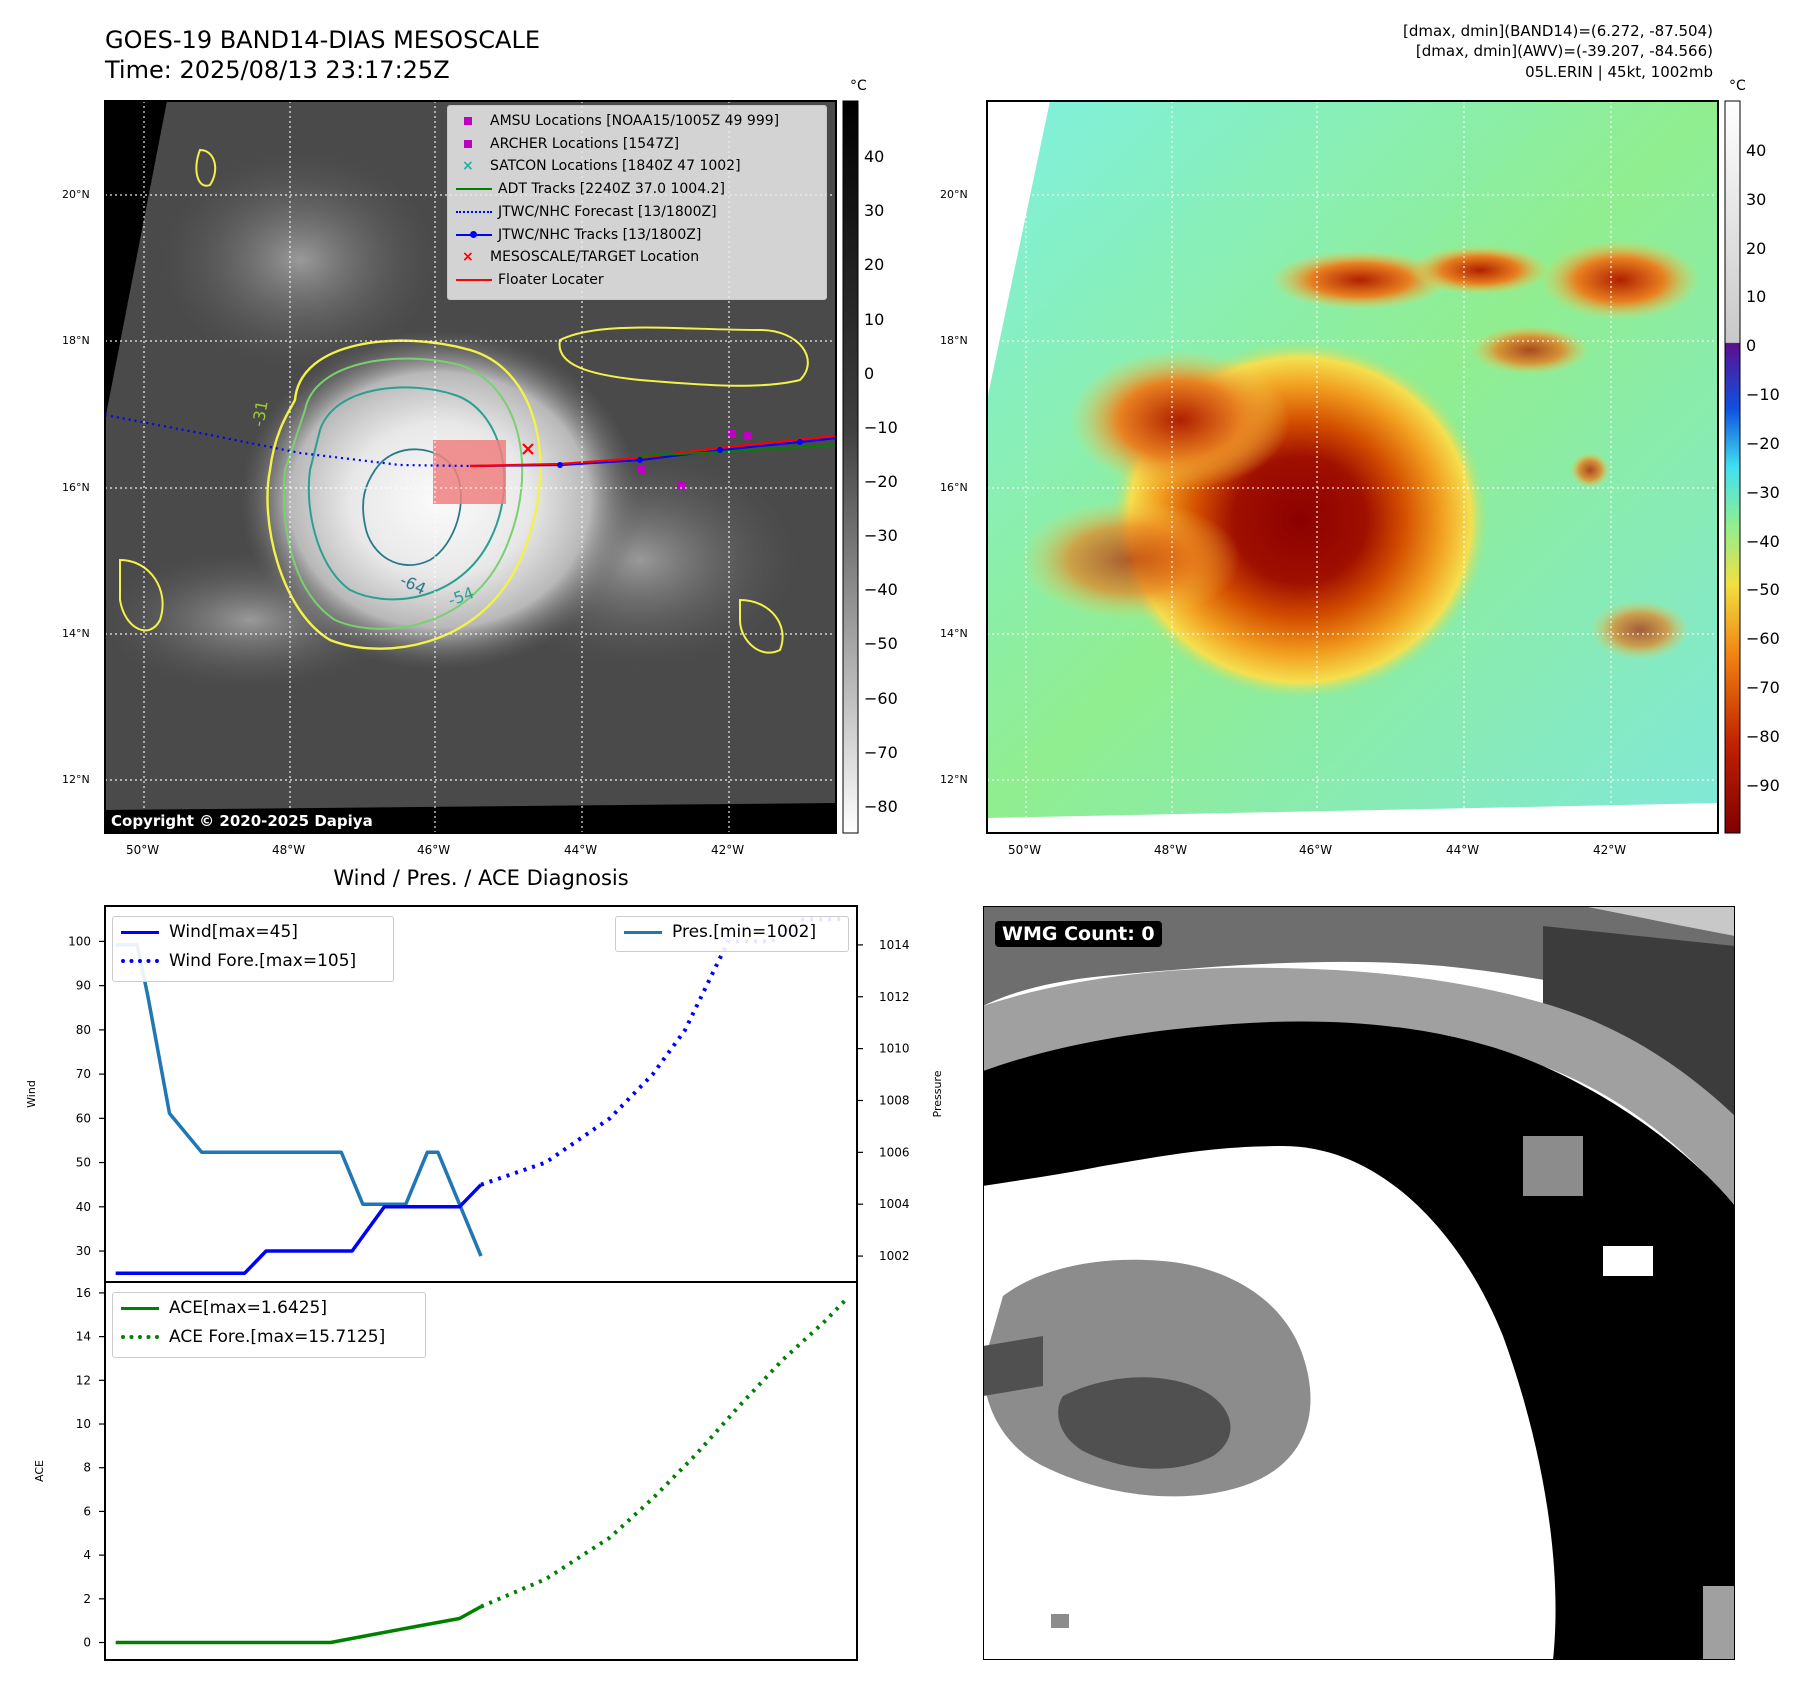 The width and height of the screenshot is (1797, 1690). What do you see at coordinates (83, 1030) in the screenshot?
I see `wind-tick-label: 80` at bounding box center [83, 1030].